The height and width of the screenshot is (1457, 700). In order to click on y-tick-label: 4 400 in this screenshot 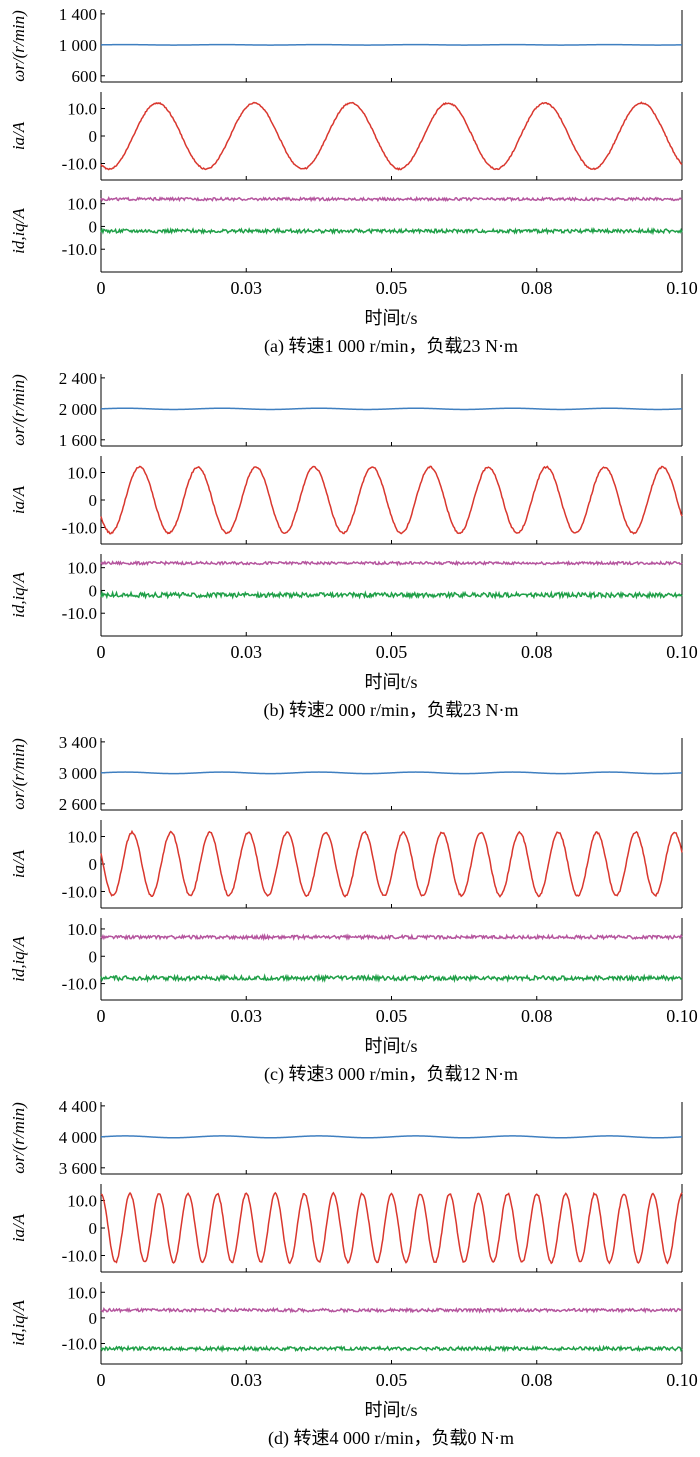, I will do `click(78, 1106)`.